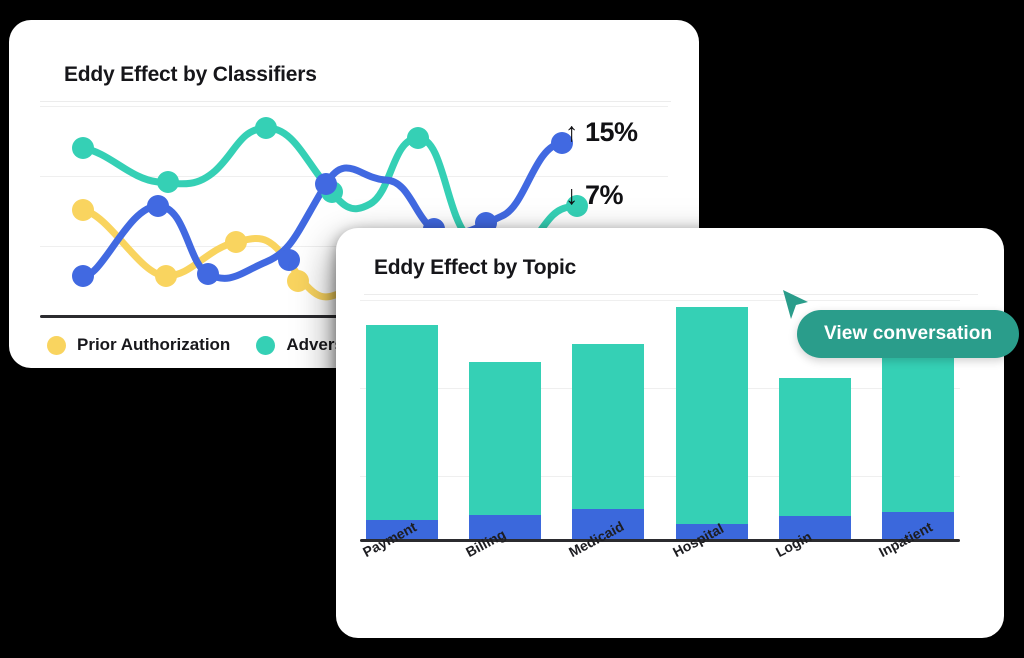 The width and height of the screenshot is (1024, 658). Describe the element at coordinates (244, 316) in the screenshot. I see `line-chart-x-axis` at that location.